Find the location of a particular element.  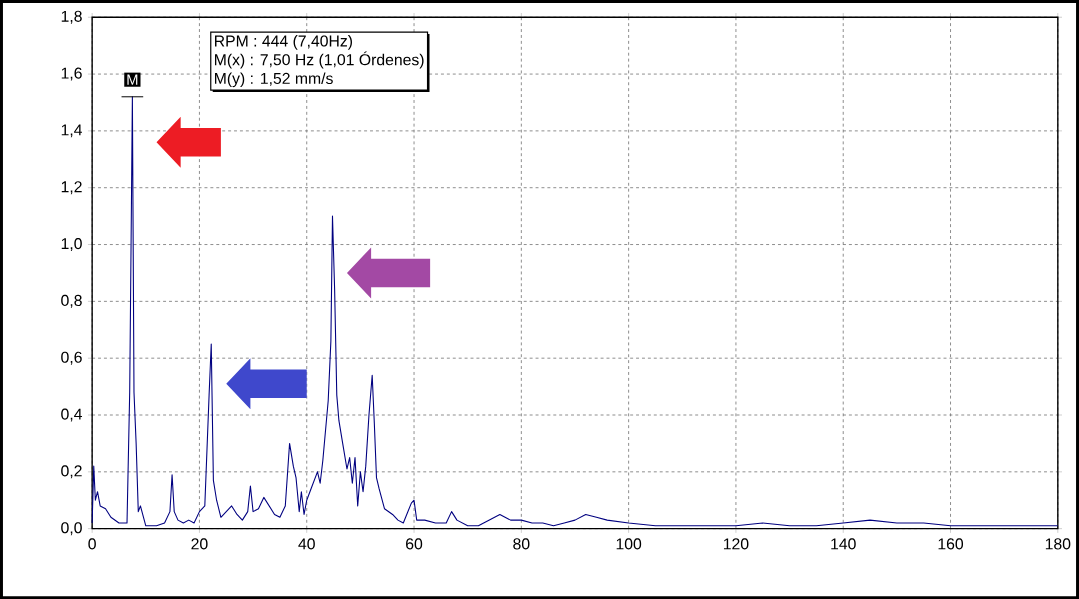

y-tick-label: 1,4 is located at coordinates (72, 131).